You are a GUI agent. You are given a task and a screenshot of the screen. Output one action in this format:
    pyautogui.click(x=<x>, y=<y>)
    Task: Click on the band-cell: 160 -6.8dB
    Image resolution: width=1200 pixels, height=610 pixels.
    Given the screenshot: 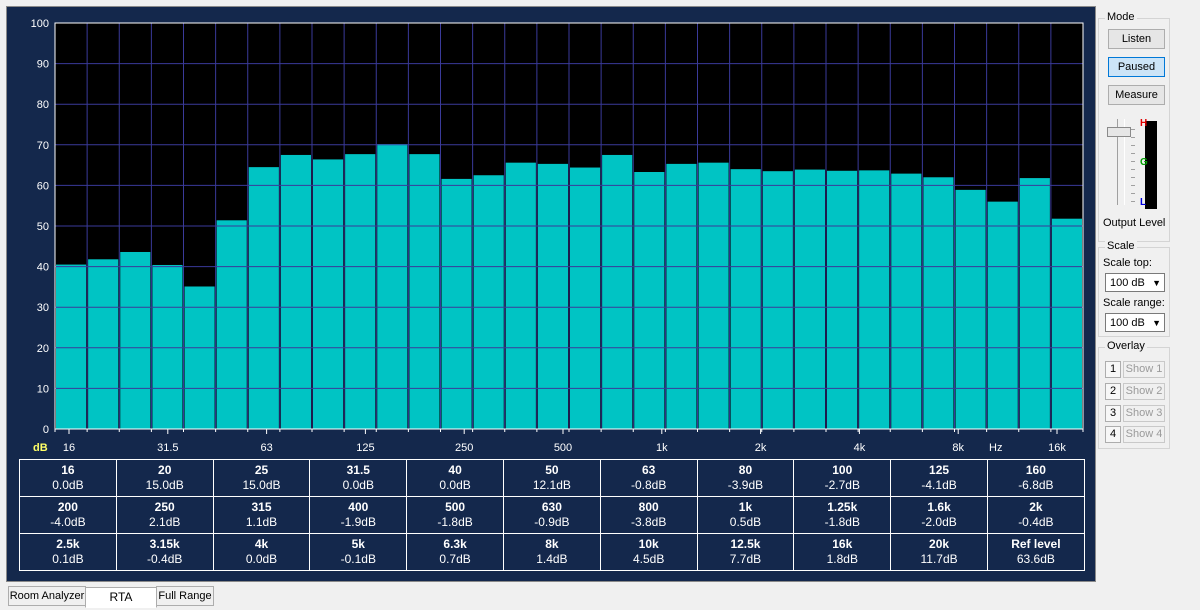 What is the action you would take?
    pyautogui.click(x=1035, y=478)
    